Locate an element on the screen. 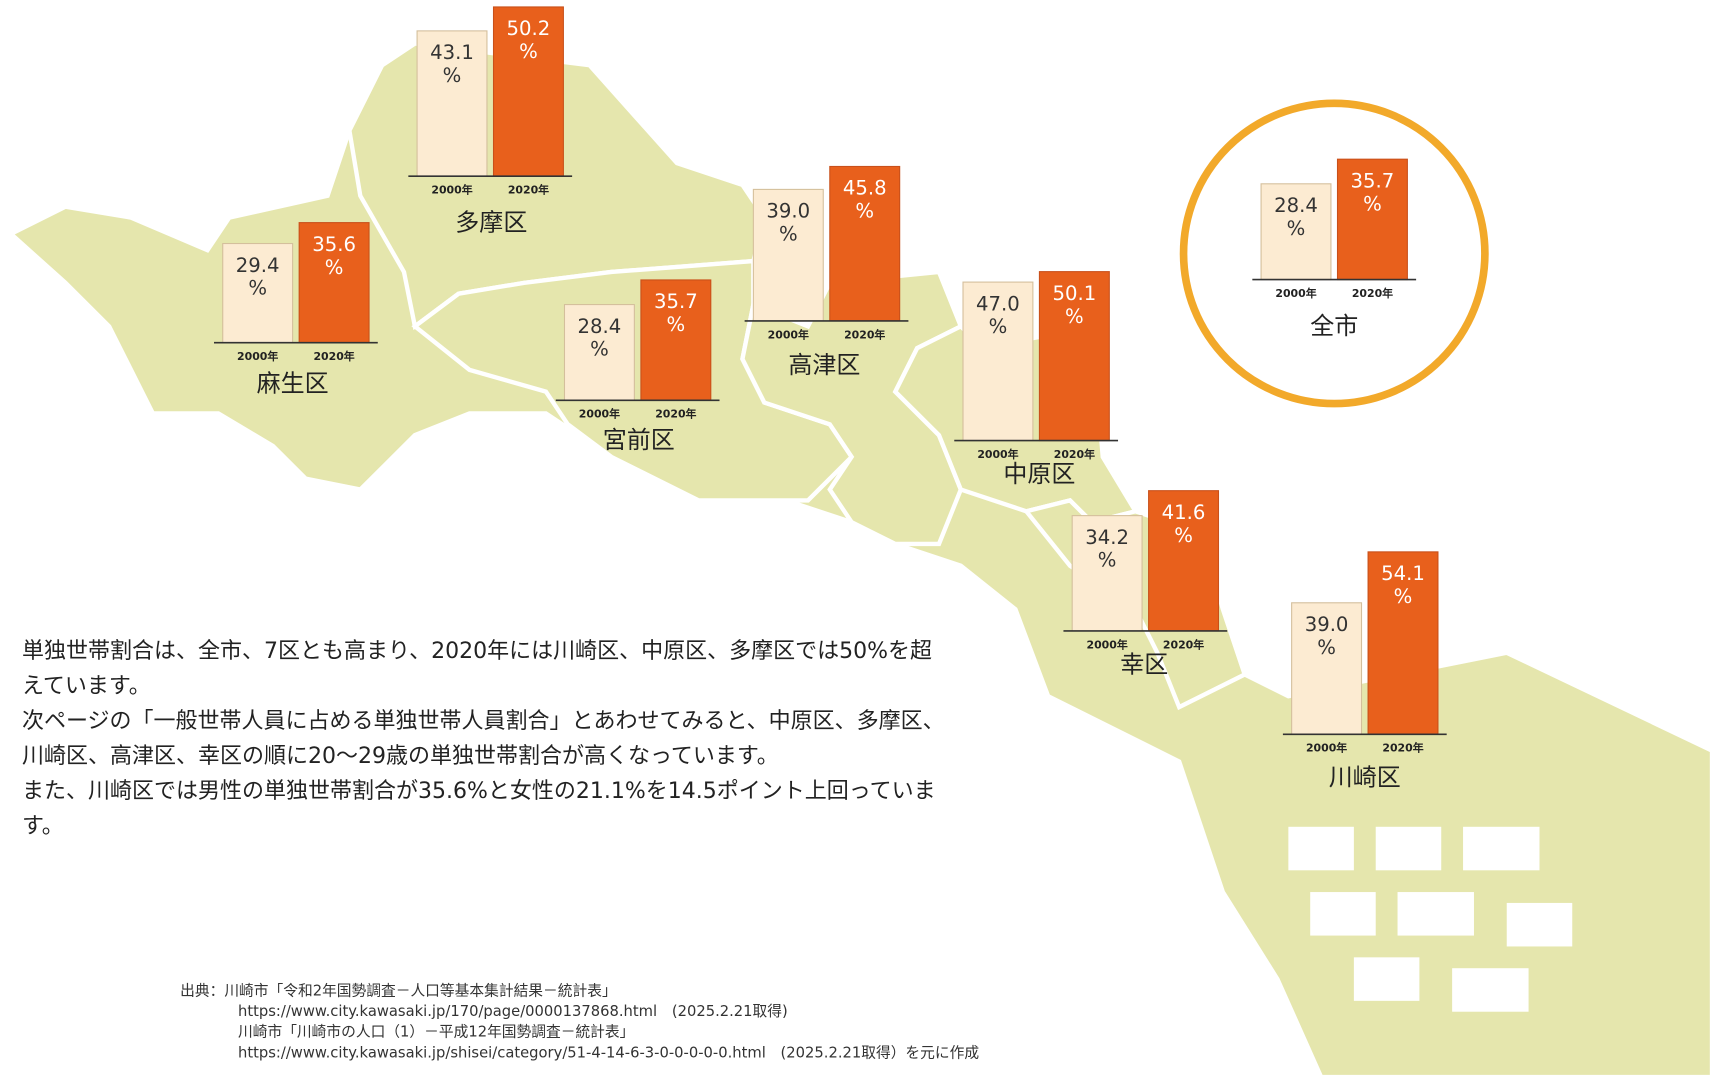  district-name: 全市 is located at coordinates (1334, 326).